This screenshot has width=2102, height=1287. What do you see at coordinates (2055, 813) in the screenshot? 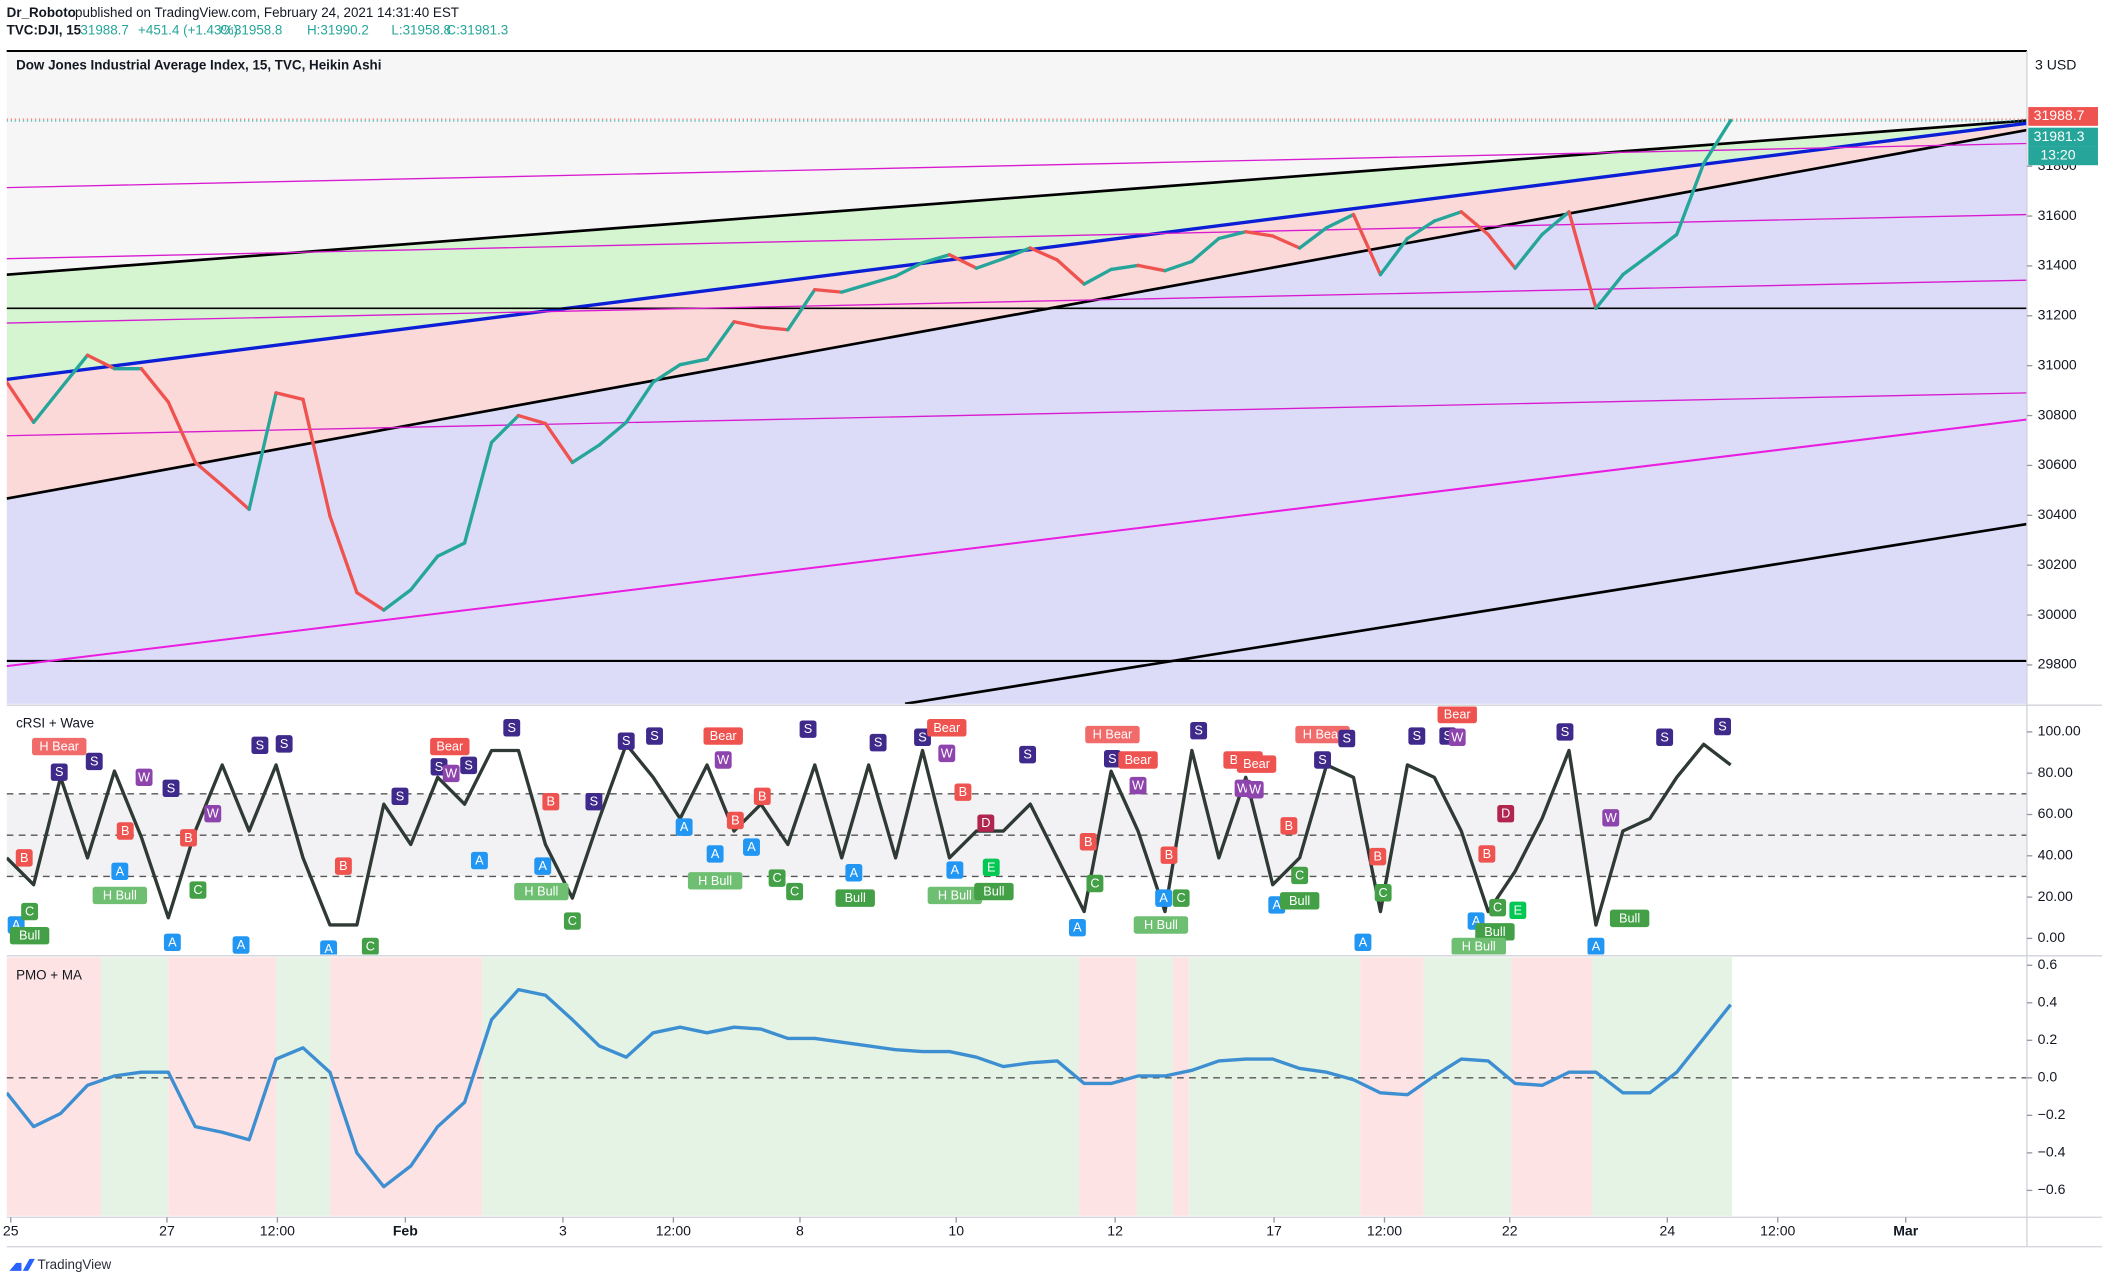
I see `y-tick-label: 60.00` at bounding box center [2055, 813].